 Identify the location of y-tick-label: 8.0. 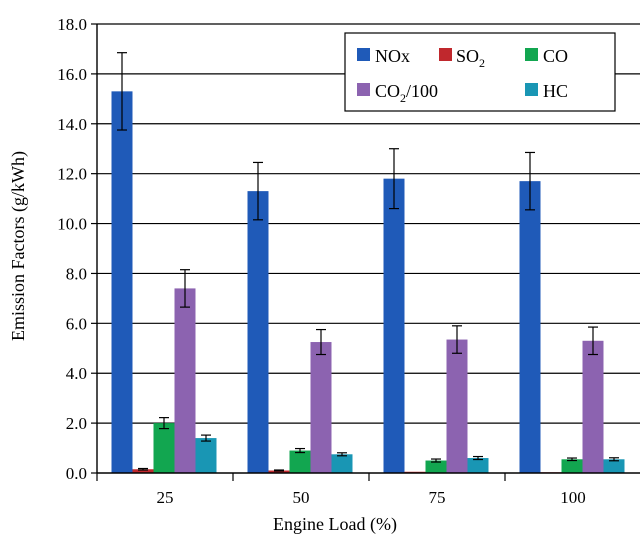
(76, 273).